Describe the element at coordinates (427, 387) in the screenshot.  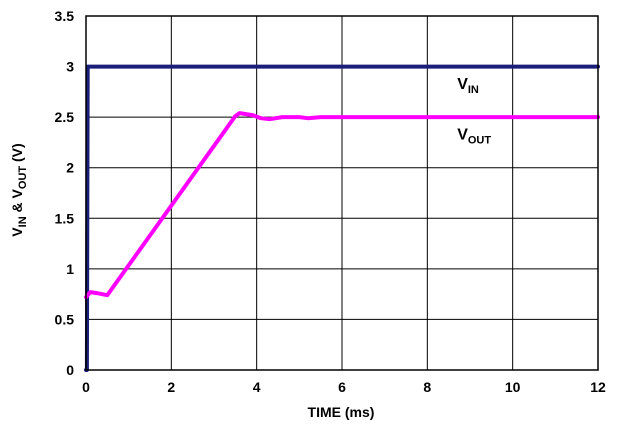
I see `x-tick-label: 8` at that location.